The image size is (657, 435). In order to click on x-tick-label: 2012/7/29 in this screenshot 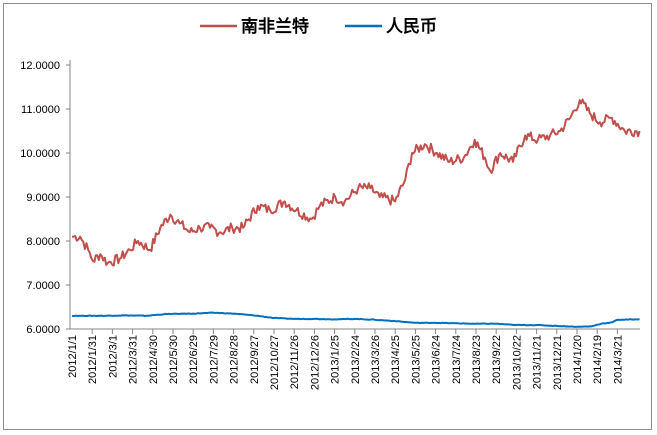, I will do `click(214, 359)`.